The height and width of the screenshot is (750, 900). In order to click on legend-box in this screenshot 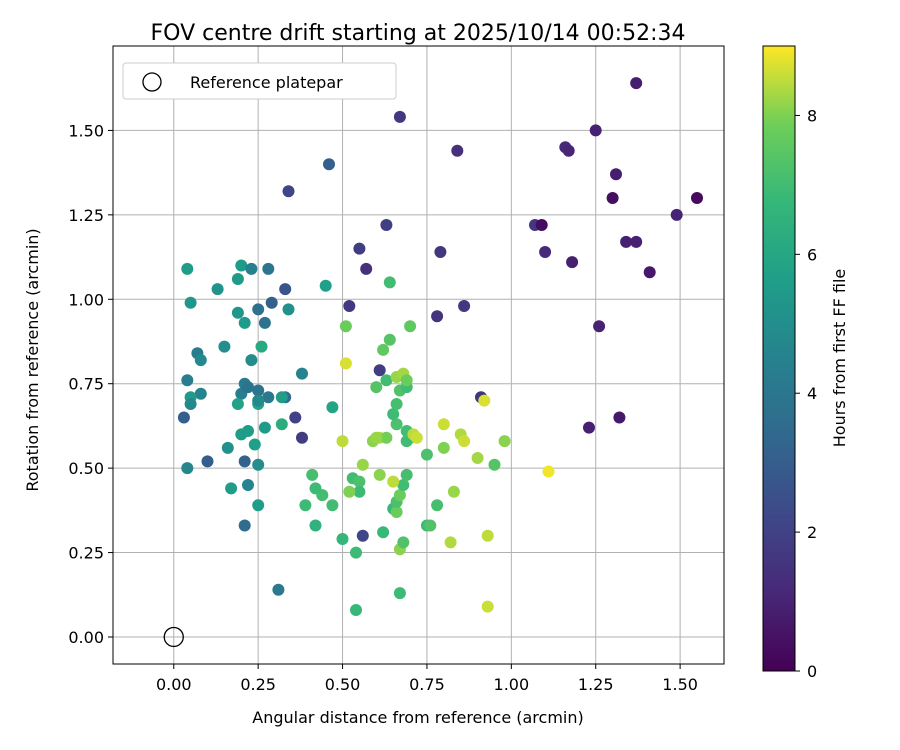, I will do `click(259, 81)`.